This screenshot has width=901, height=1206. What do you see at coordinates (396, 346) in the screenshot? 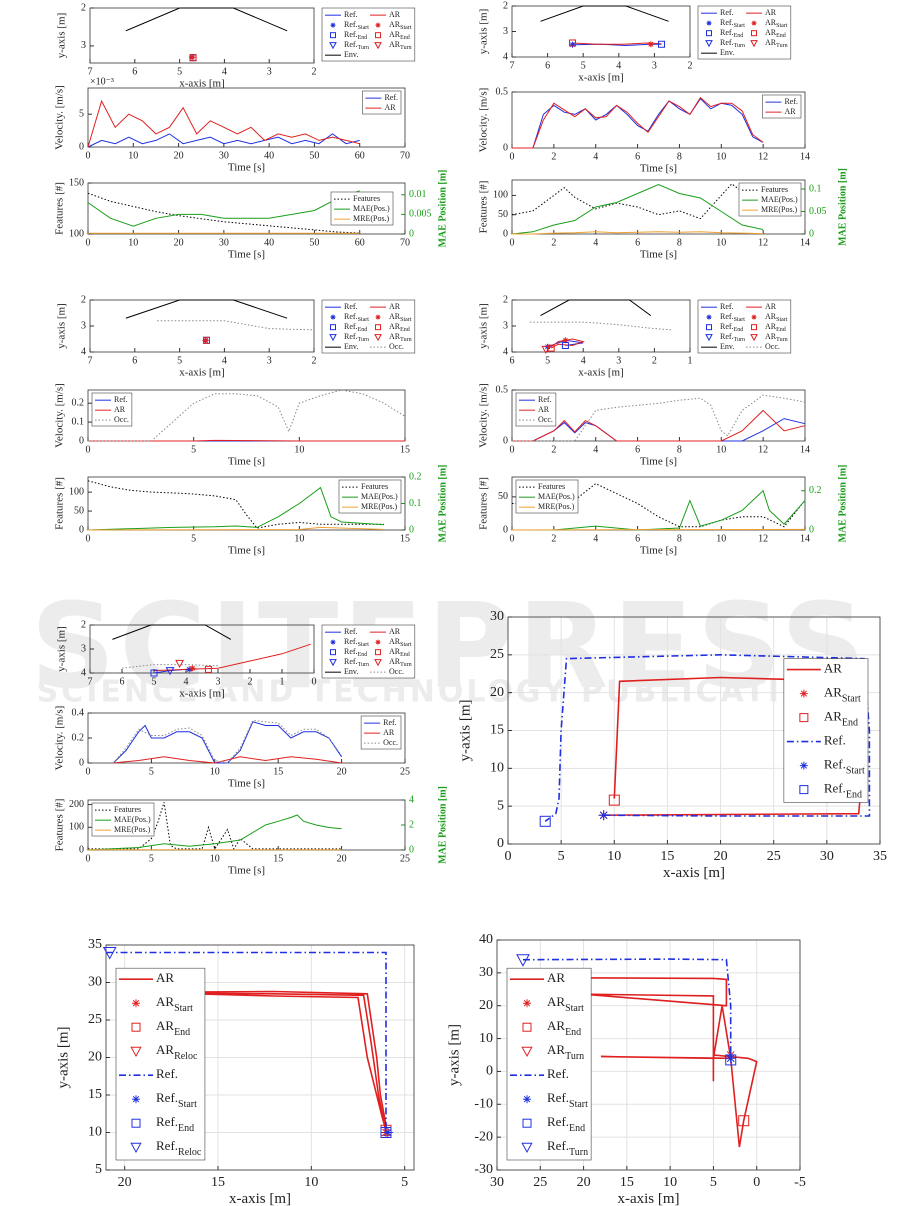
I see `legend-name: Occ.` at bounding box center [396, 346].